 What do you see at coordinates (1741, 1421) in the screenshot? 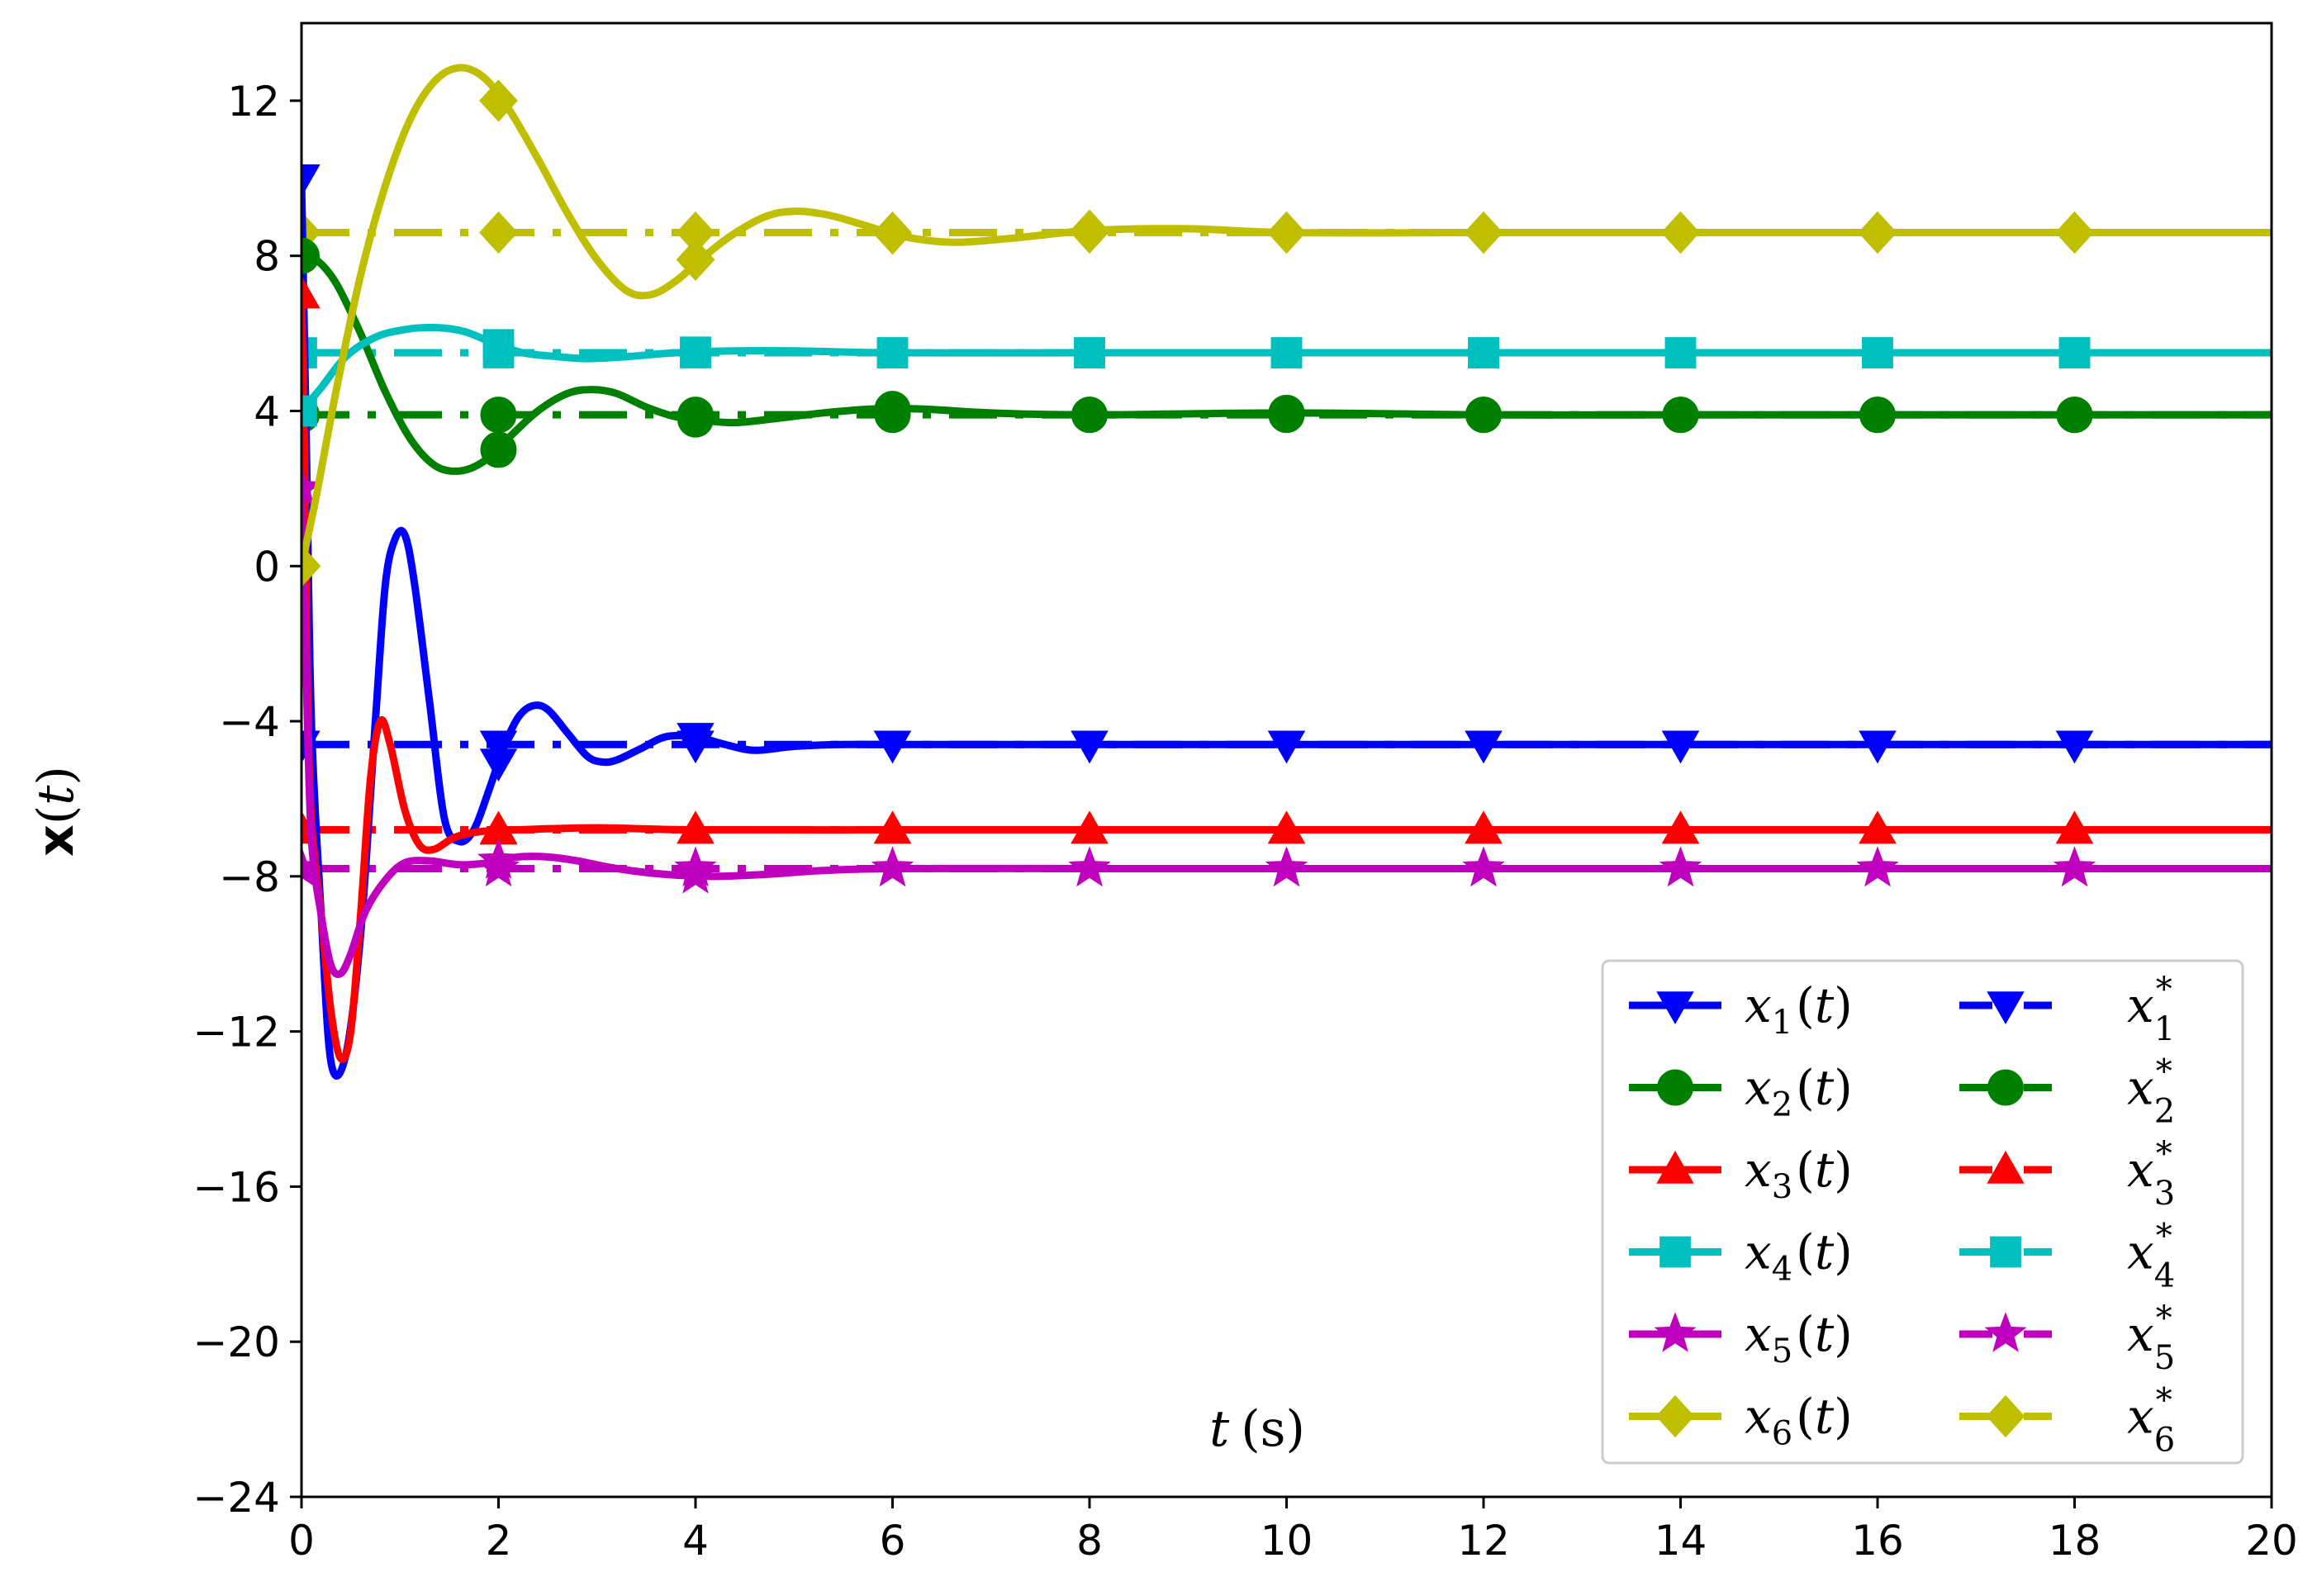
I see `legend-item-x6(t): x6(t)` at bounding box center [1741, 1421].